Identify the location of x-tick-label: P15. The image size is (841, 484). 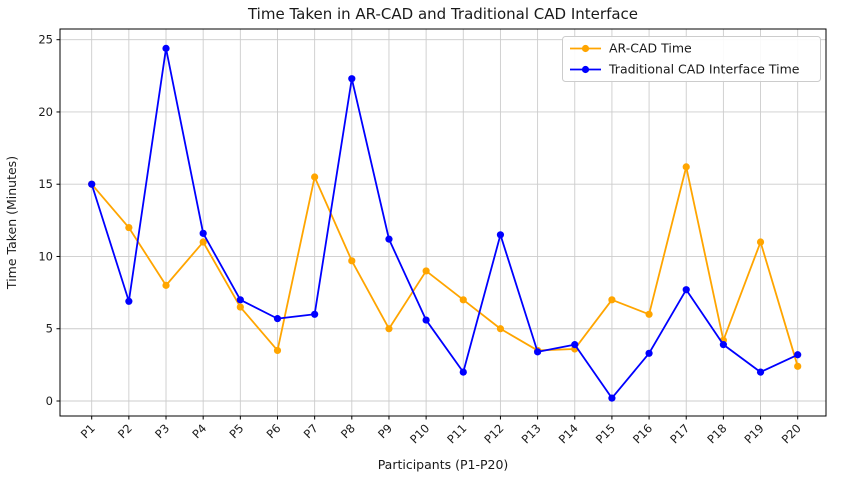
(605, 433).